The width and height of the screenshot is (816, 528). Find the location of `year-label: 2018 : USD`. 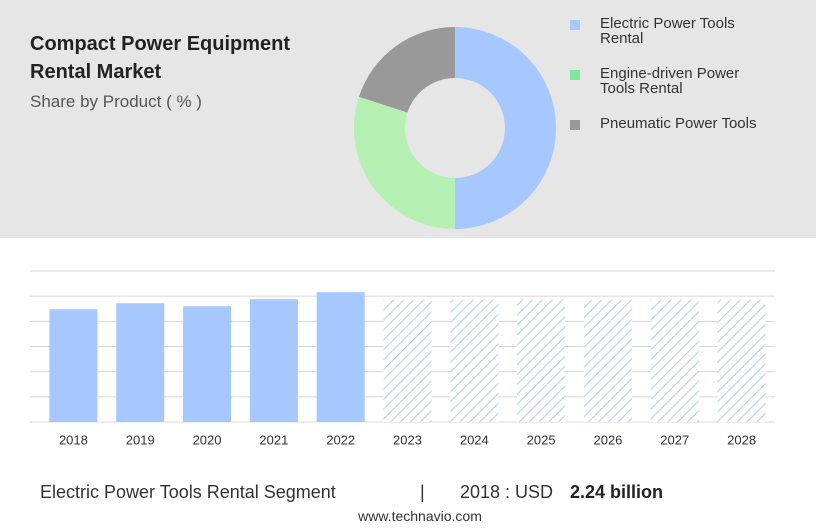

year-label: 2018 : USD is located at coordinates (507, 492).